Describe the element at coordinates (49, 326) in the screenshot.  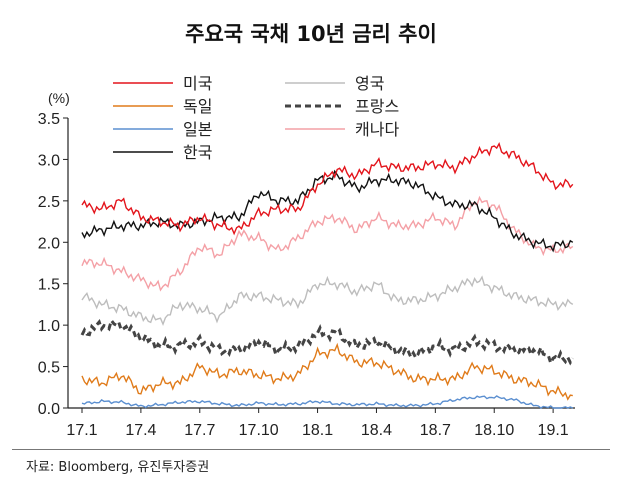
I see `y-tick-label: 1.0` at that location.